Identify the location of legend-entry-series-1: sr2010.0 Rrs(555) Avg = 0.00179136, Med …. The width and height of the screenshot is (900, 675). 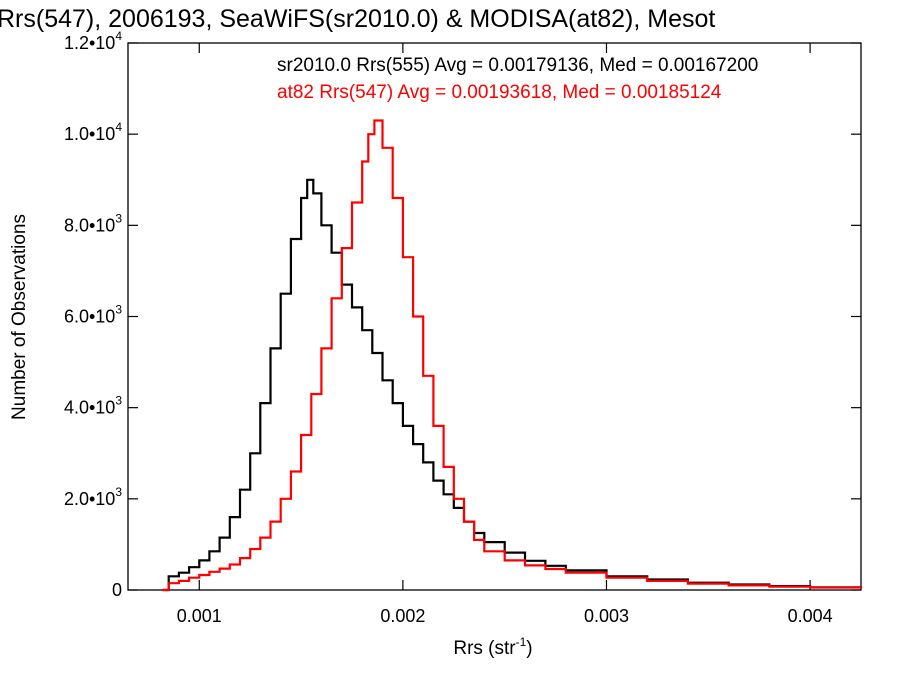
(517, 65).